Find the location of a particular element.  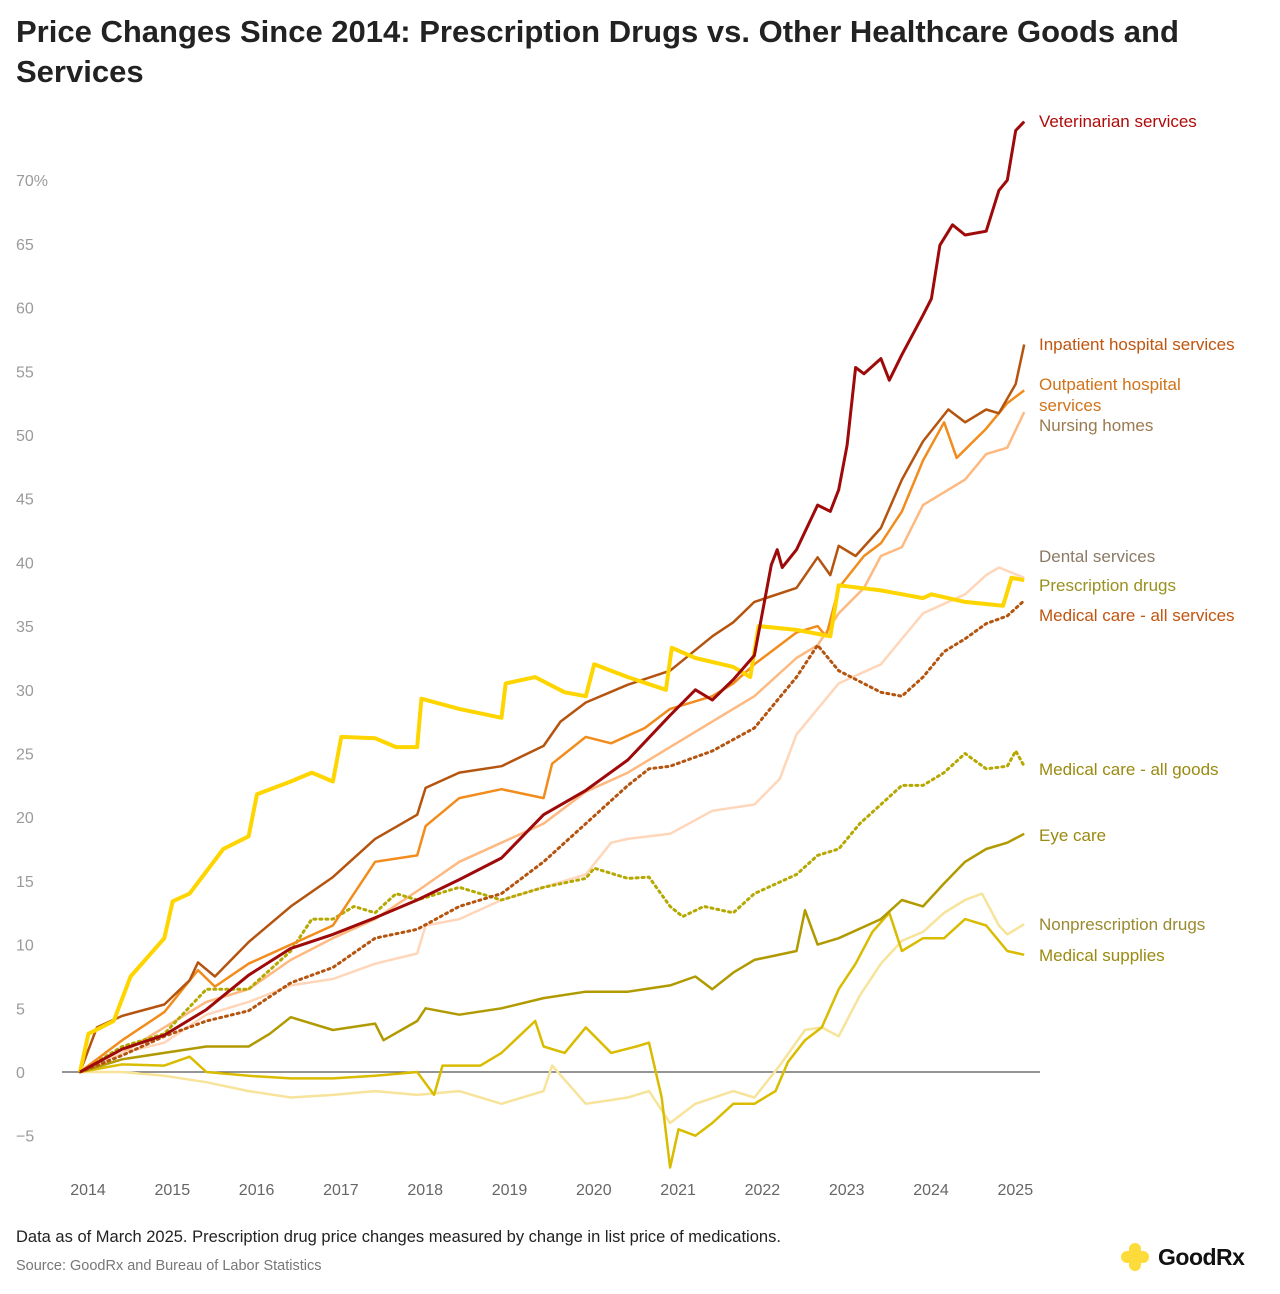

series-line-nonprescription-drugs is located at coordinates (552, 1008).